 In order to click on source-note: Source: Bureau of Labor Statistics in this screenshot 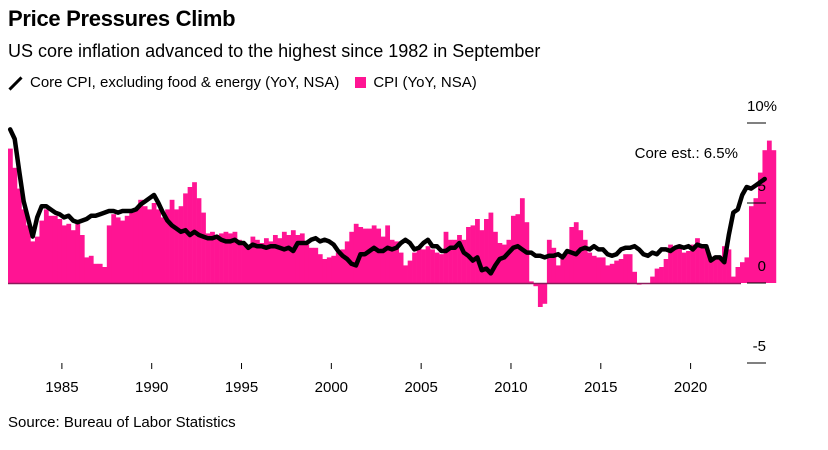, I will do `click(122, 422)`.